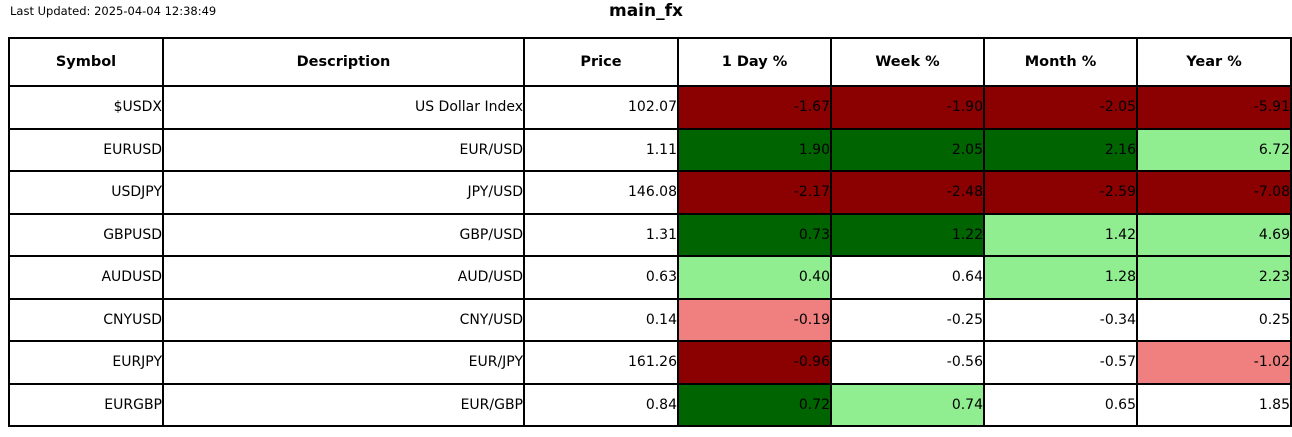 This screenshot has height=437, width=1292. Describe the element at coordinates (86, 234) in the screenshot. I see `symbol-cell: GBPUSD` at that location.